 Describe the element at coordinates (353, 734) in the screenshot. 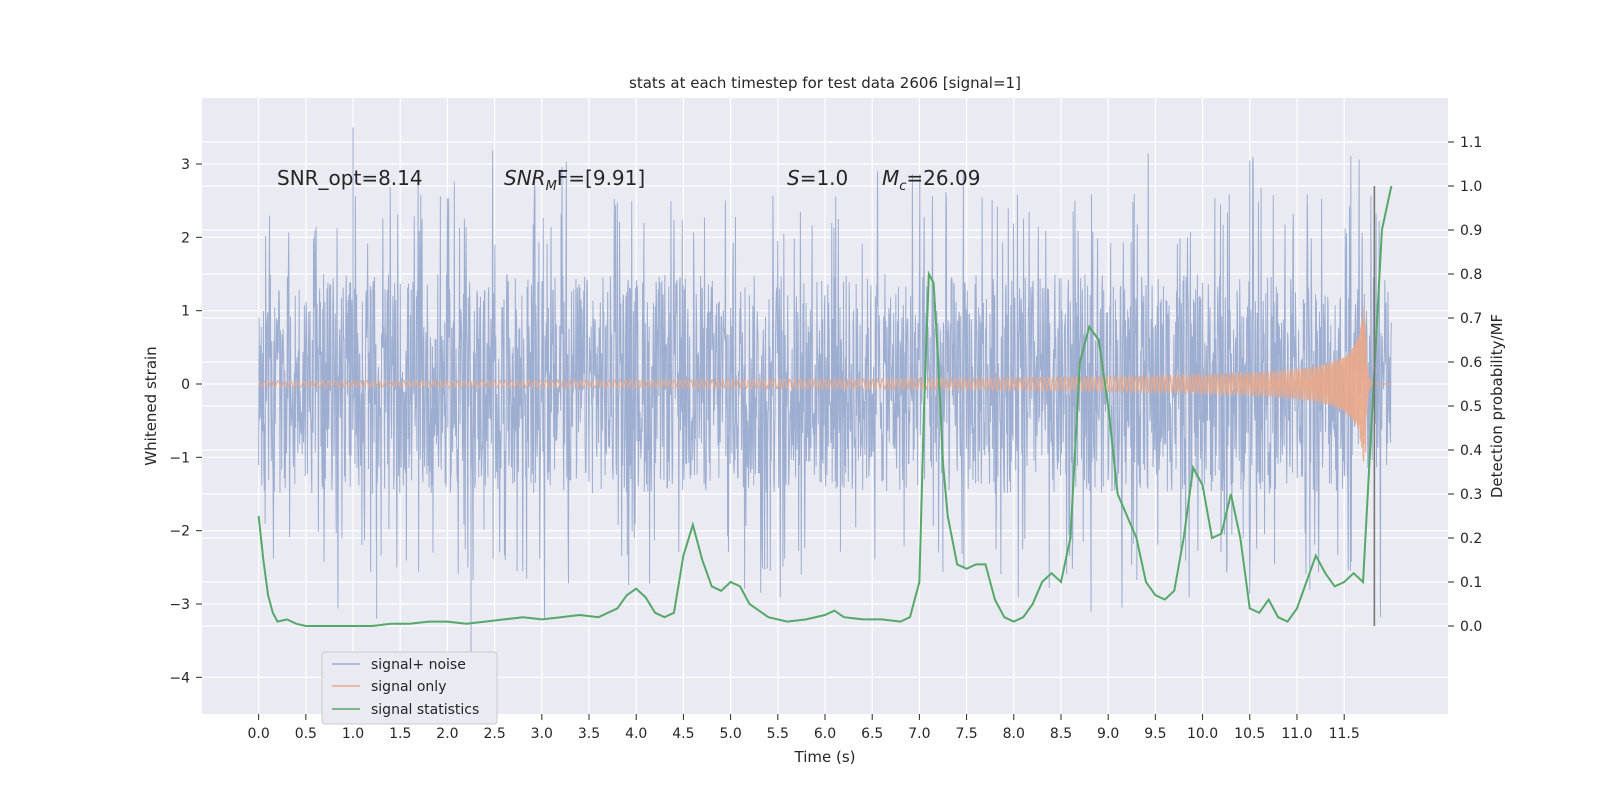

I see `x-tick-label: 1.0` at that location.